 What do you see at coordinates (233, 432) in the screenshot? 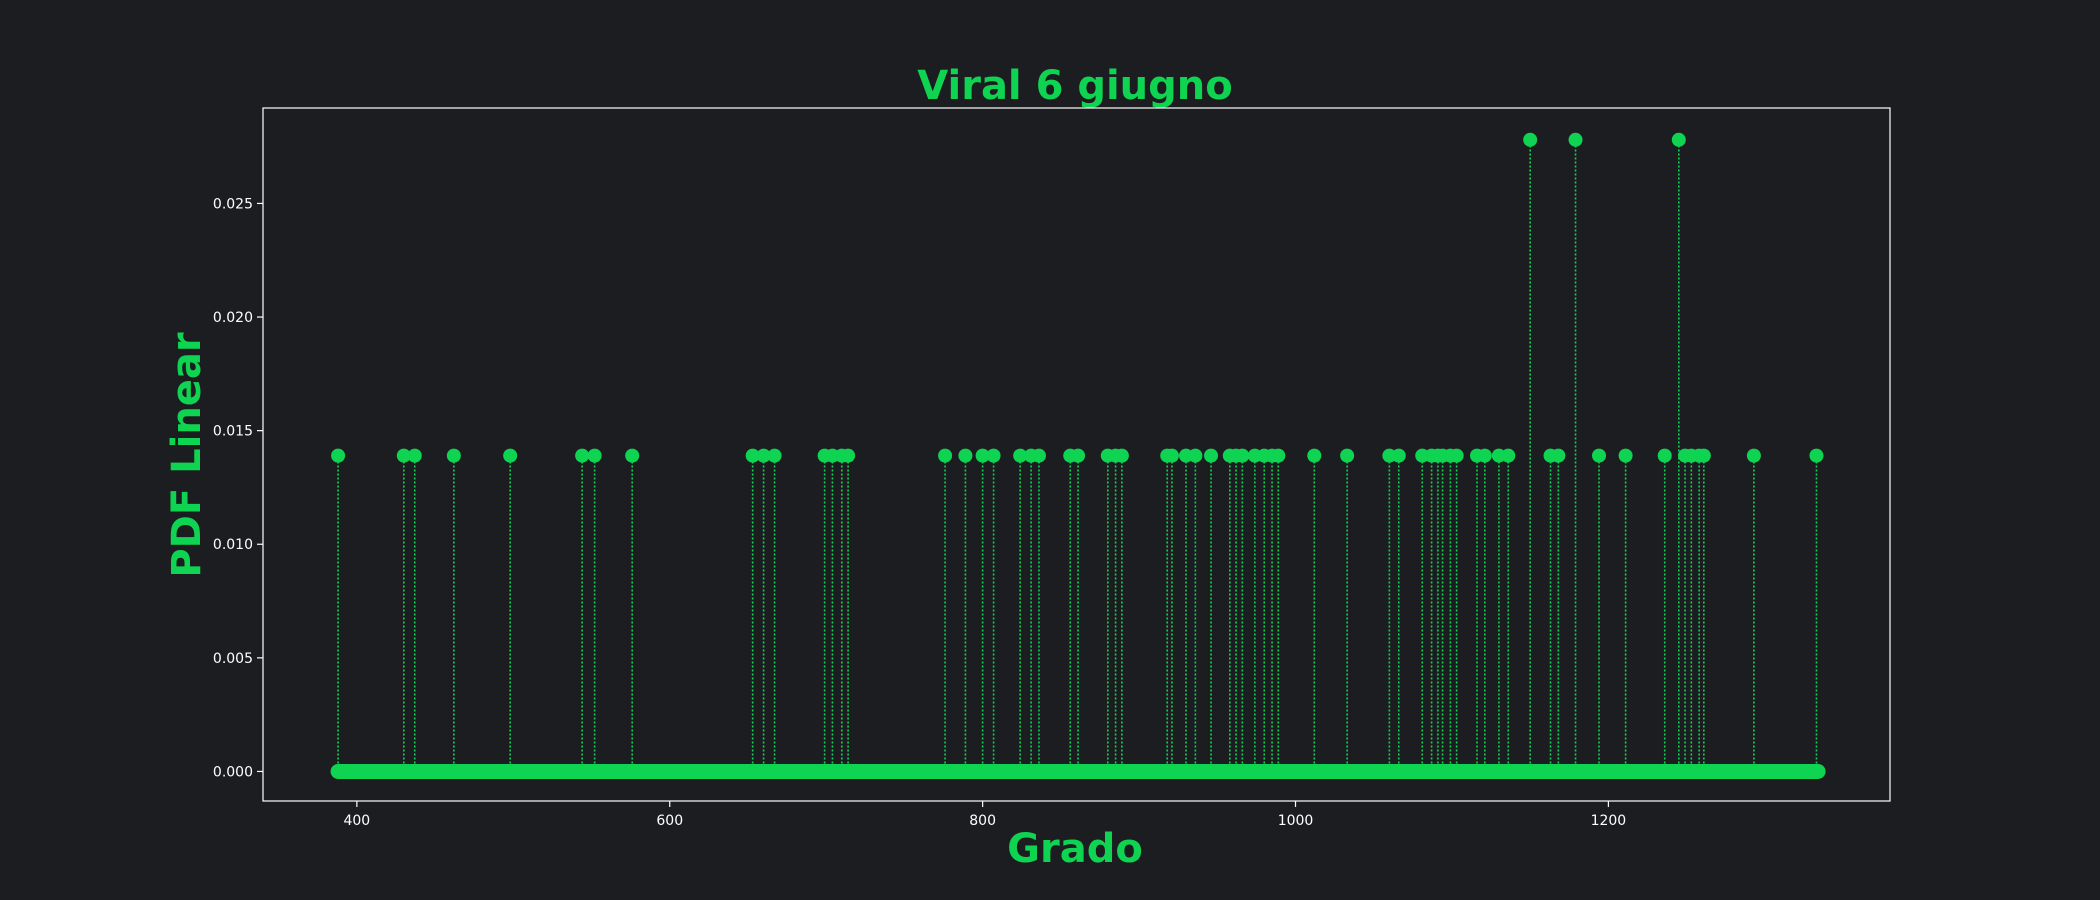
I see `y-tick-label: 0.015` at bounding box center [233, 432].